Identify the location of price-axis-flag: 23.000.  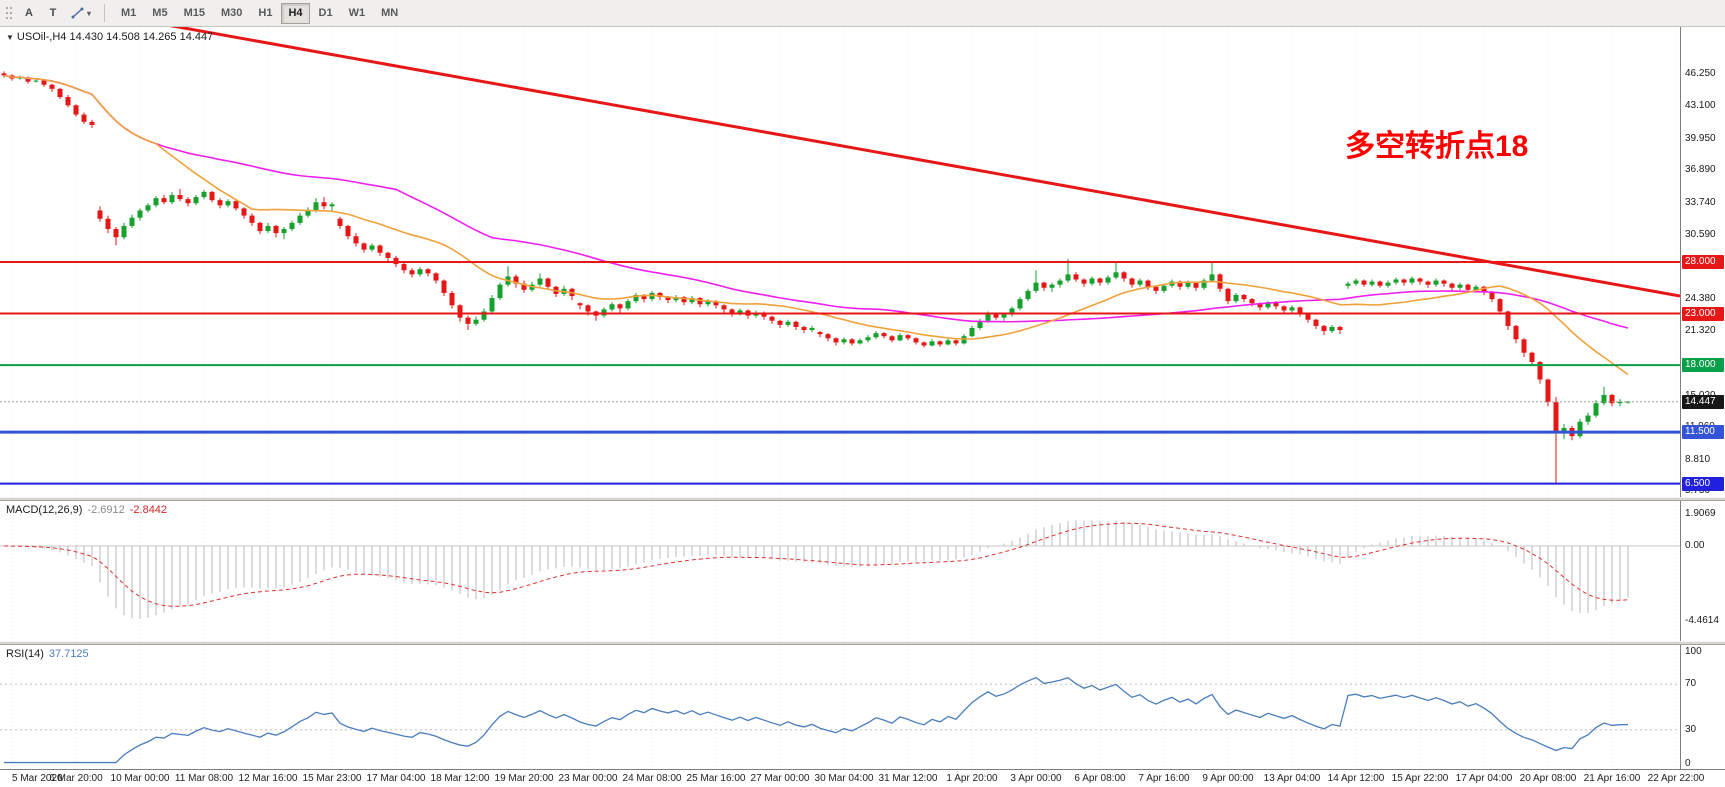
(1703, 313).